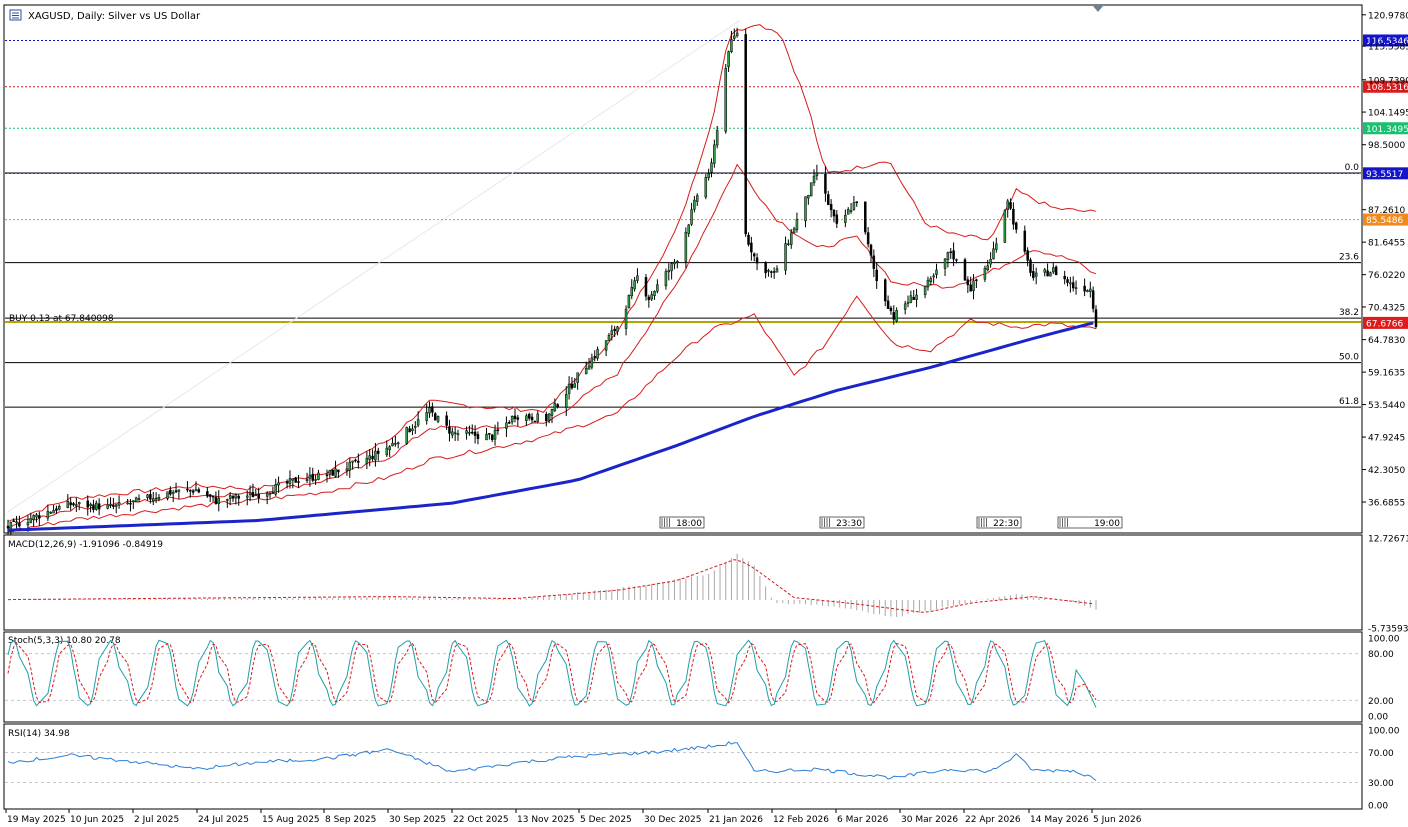  What do you see at coordinates (1384, 221) in the screenshot?
I see `price-level-label: 85.5486` at bounding box center [1384, 221].